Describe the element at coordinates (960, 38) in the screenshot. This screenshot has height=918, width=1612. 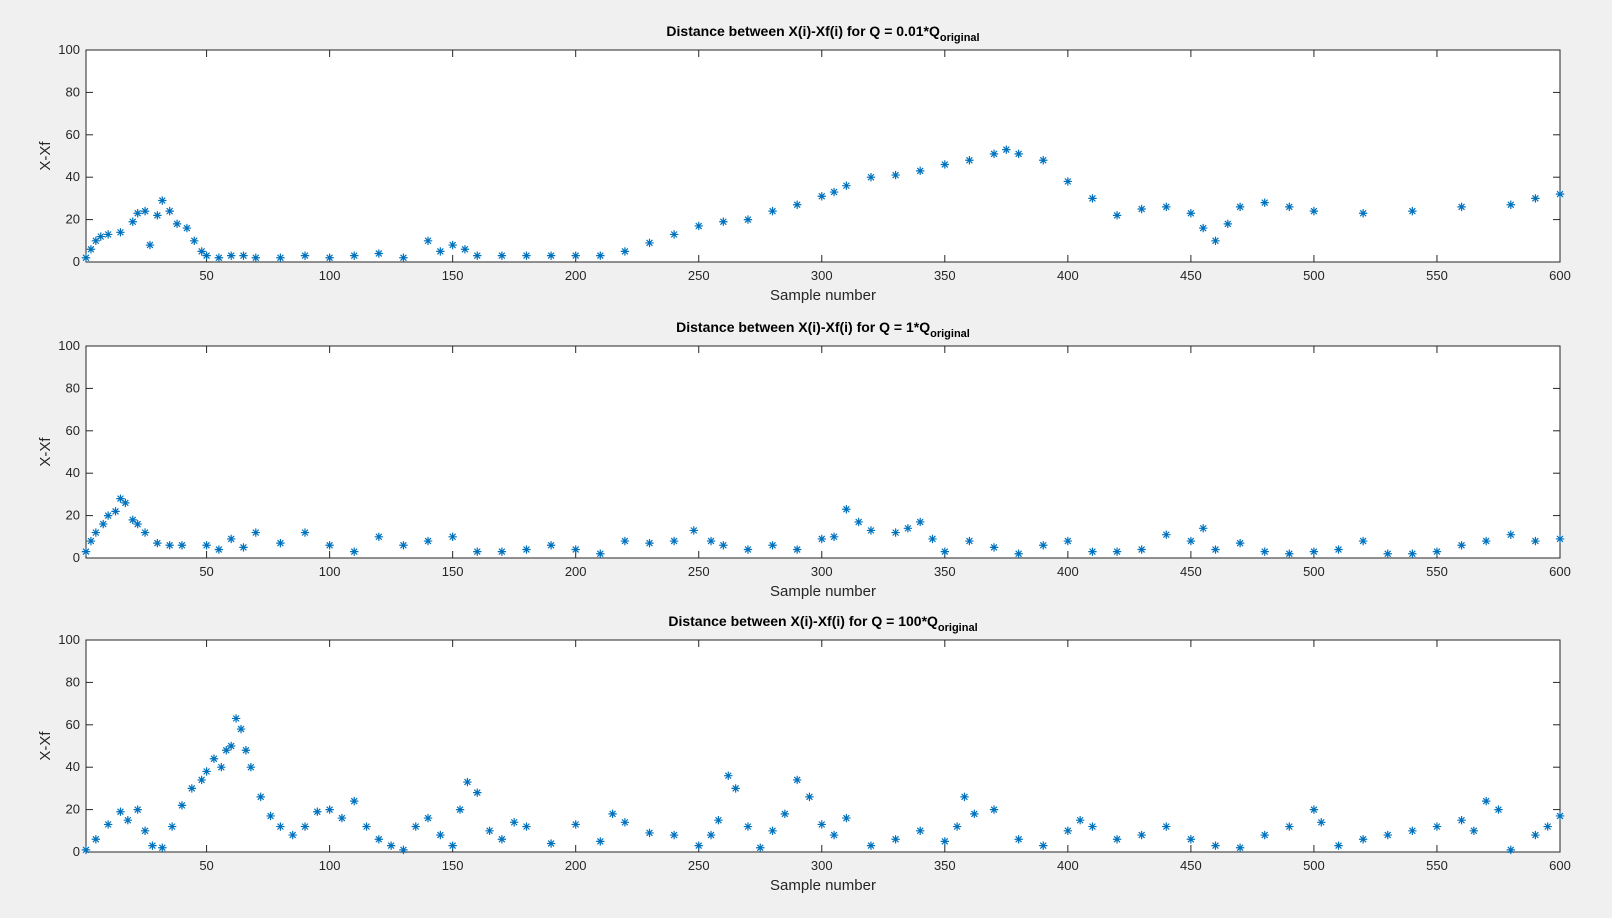
I see `chart-title-subscript: original` at that location.